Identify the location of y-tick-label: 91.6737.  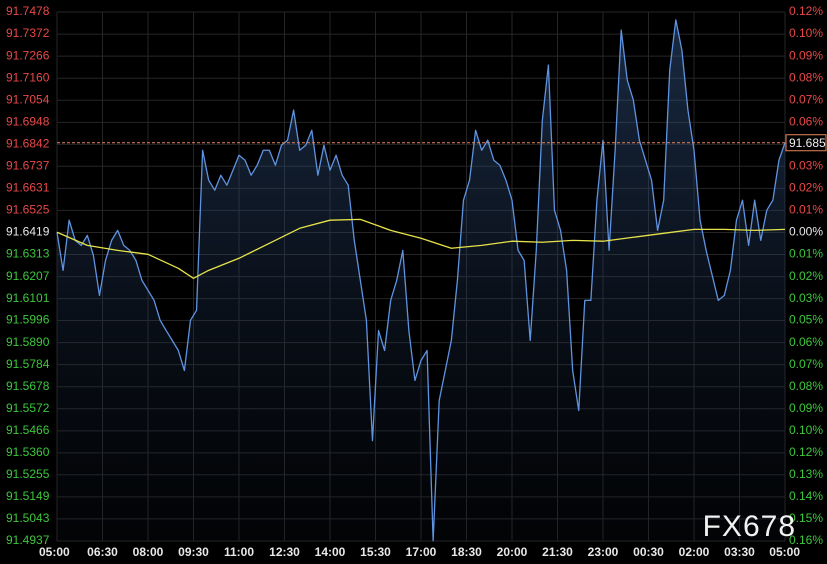
(28, 165).